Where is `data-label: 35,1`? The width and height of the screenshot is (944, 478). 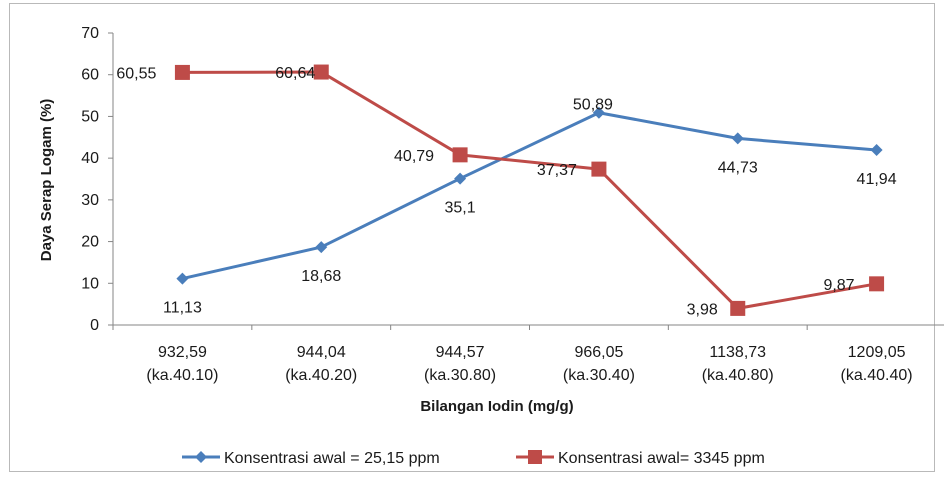
data-label: 35,1 is located at coordinates (460, 208).